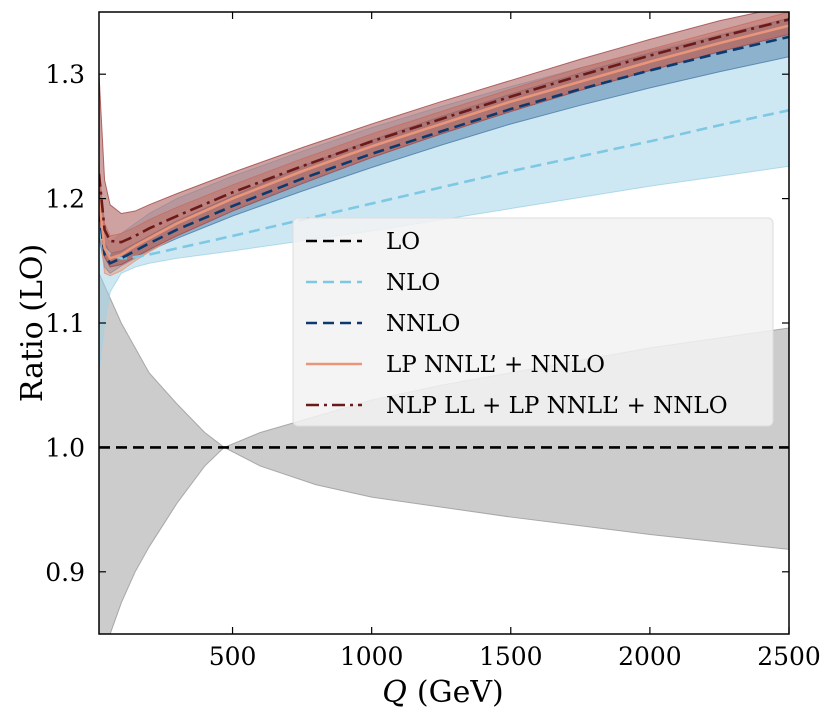 The height and width of the screenshot is (725, 831). What do you see at coordinates (413, 283) in the screenshot?
I see `legend-label-nlo: NLO` at bounding box center [413, 283].